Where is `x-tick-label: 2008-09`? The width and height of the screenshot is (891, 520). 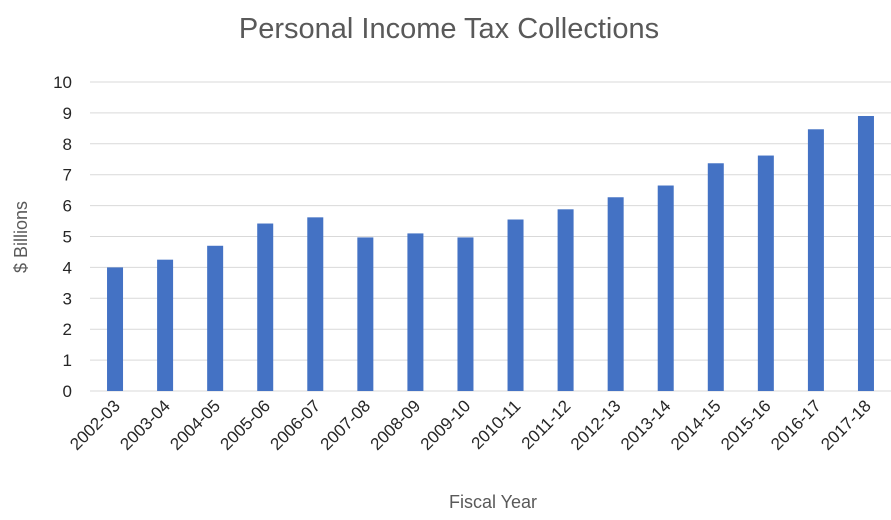
x-tick-label: 2008-09 is located at coordinates (396, 425).